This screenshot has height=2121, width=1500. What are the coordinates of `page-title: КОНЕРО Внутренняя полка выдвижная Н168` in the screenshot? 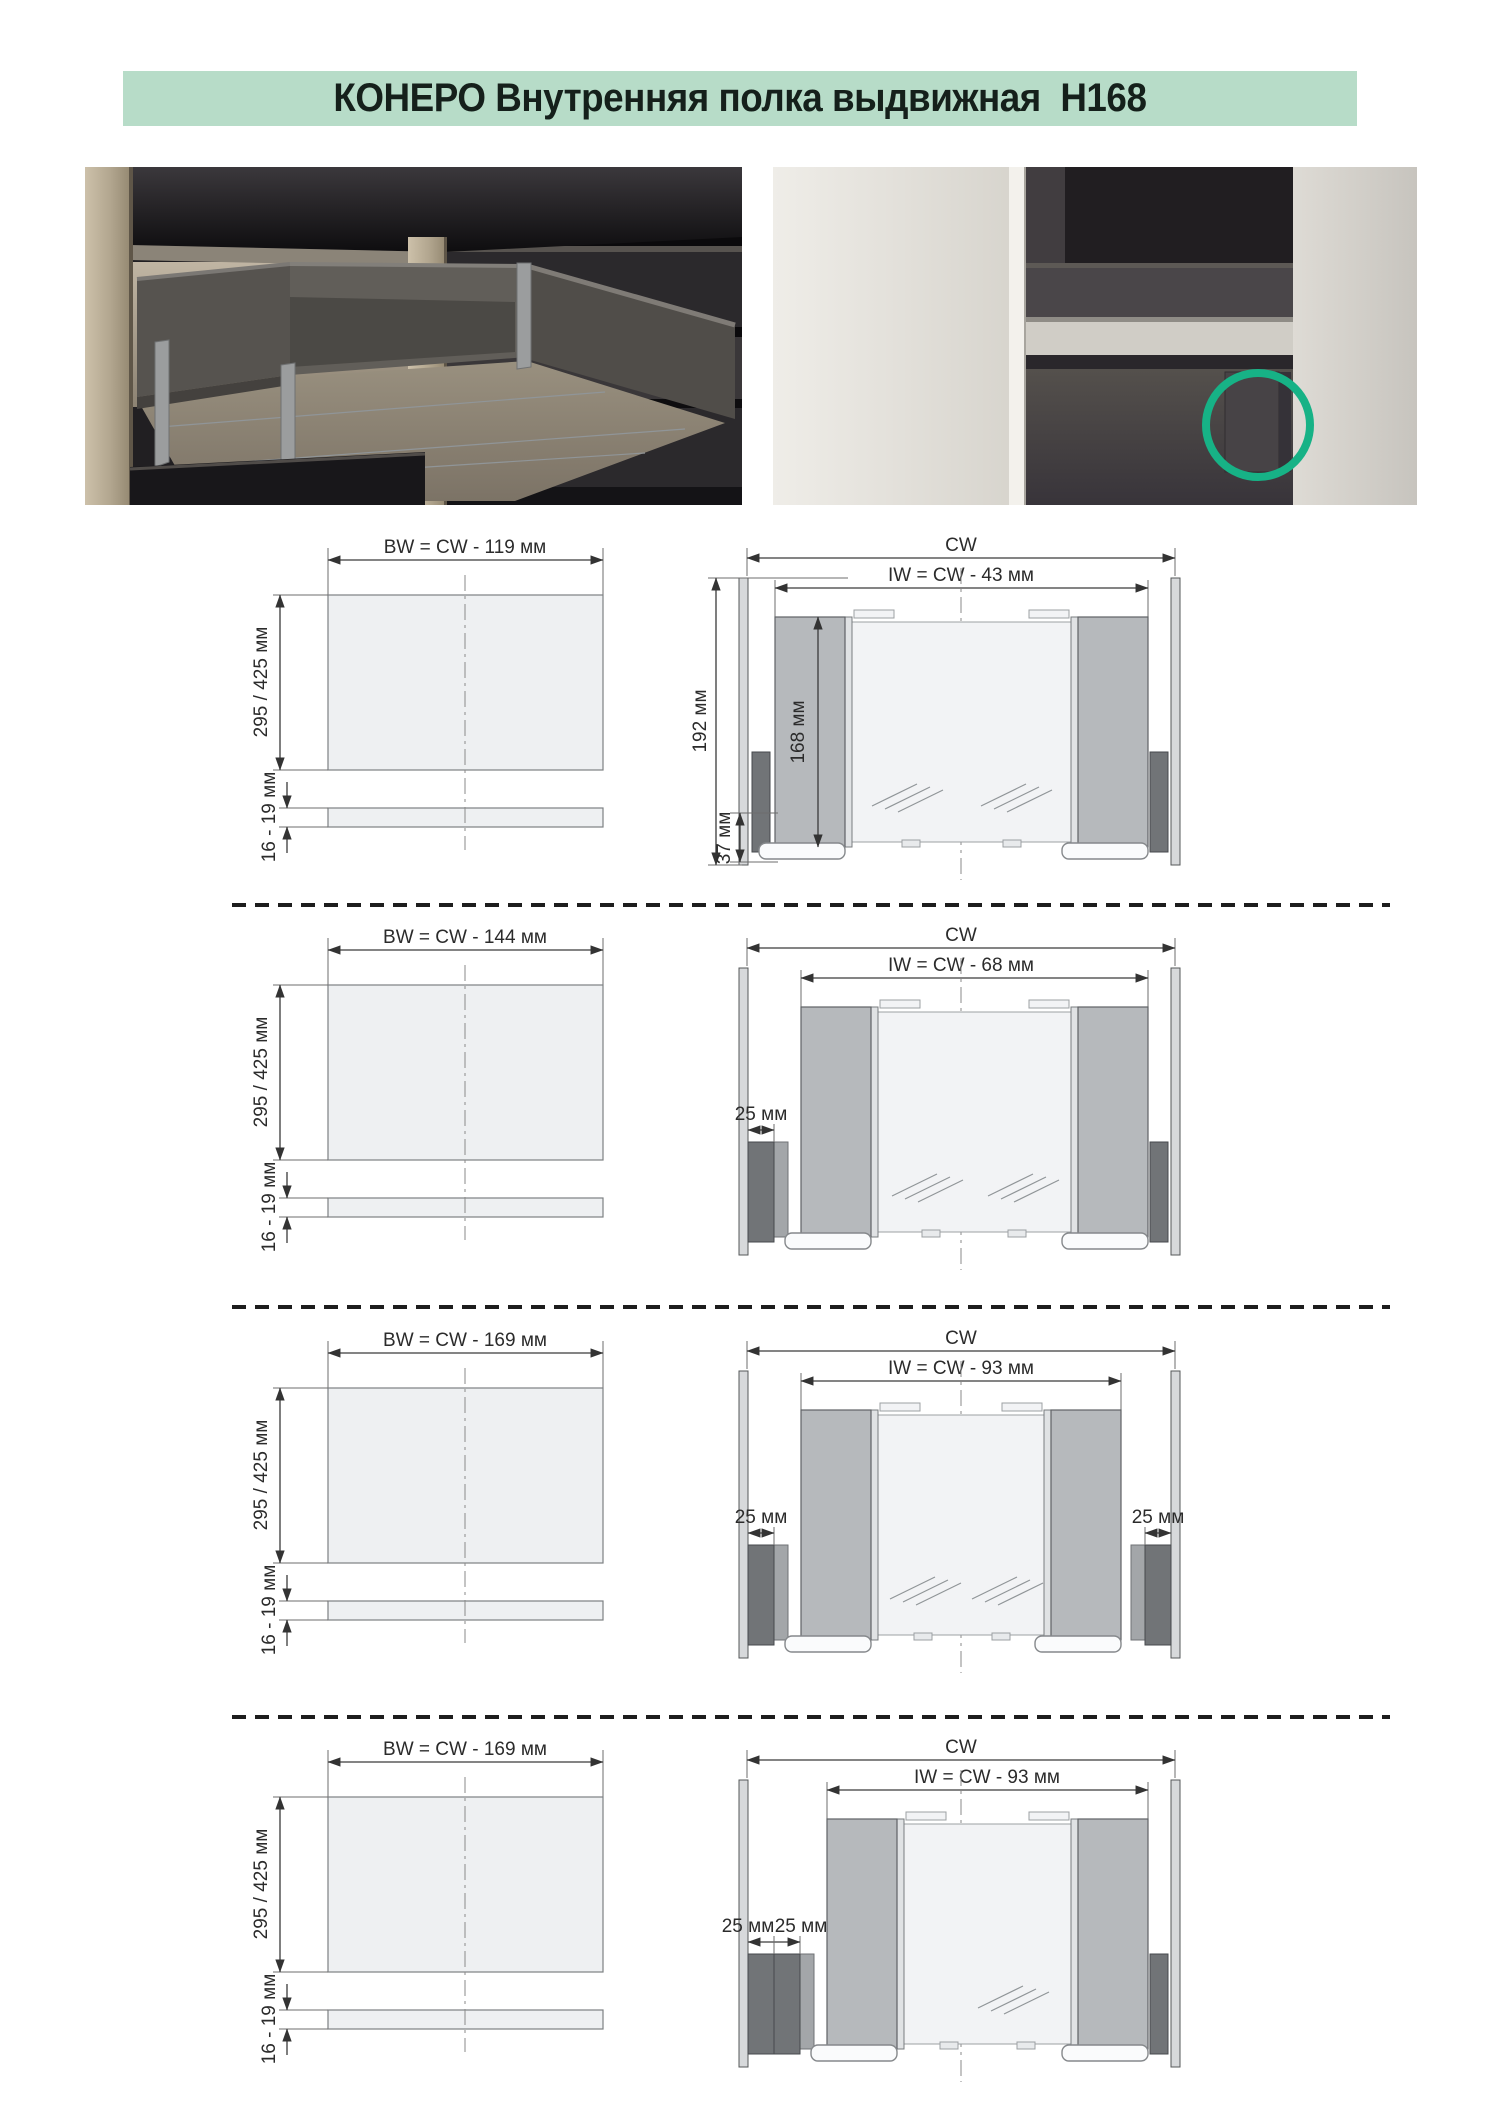 It's located at (740, 98).